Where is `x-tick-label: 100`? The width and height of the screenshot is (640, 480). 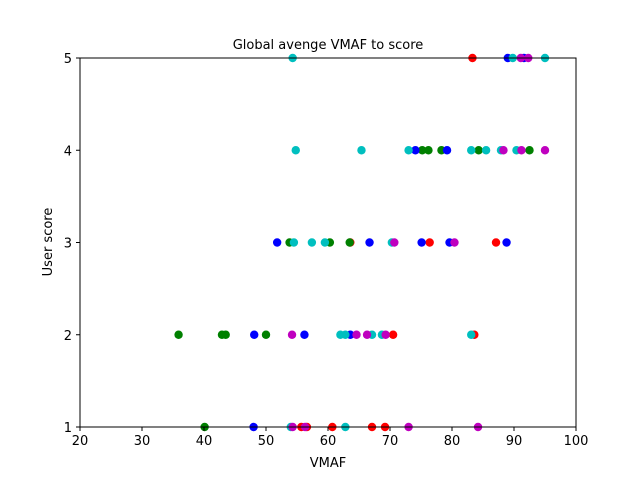
x-tick-label: 100 is located at coordinates (576, 441).